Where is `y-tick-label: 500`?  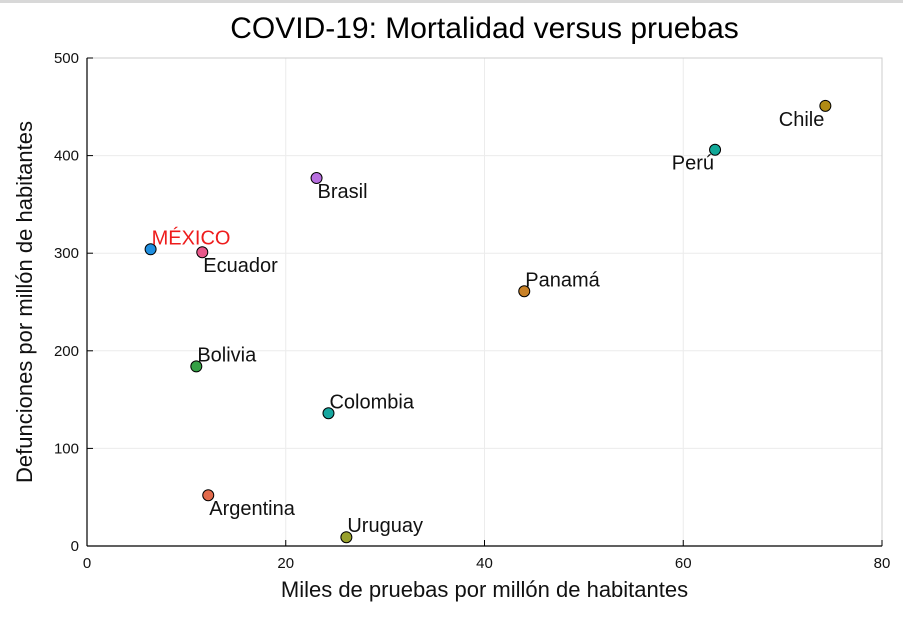 y-tick-label: 500 is located at coordinates (66, 58).